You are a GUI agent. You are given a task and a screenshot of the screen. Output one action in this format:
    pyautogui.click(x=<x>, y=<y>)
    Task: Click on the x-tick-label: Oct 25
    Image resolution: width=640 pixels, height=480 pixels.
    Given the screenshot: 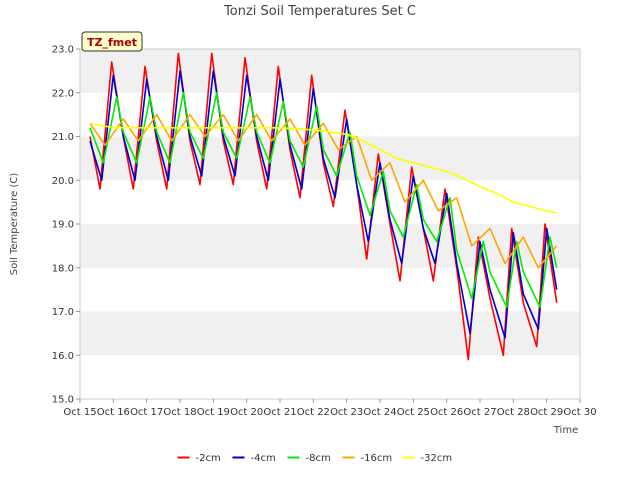 What is the action you would take?
    pyautogui.click(x=413, y=412)
    